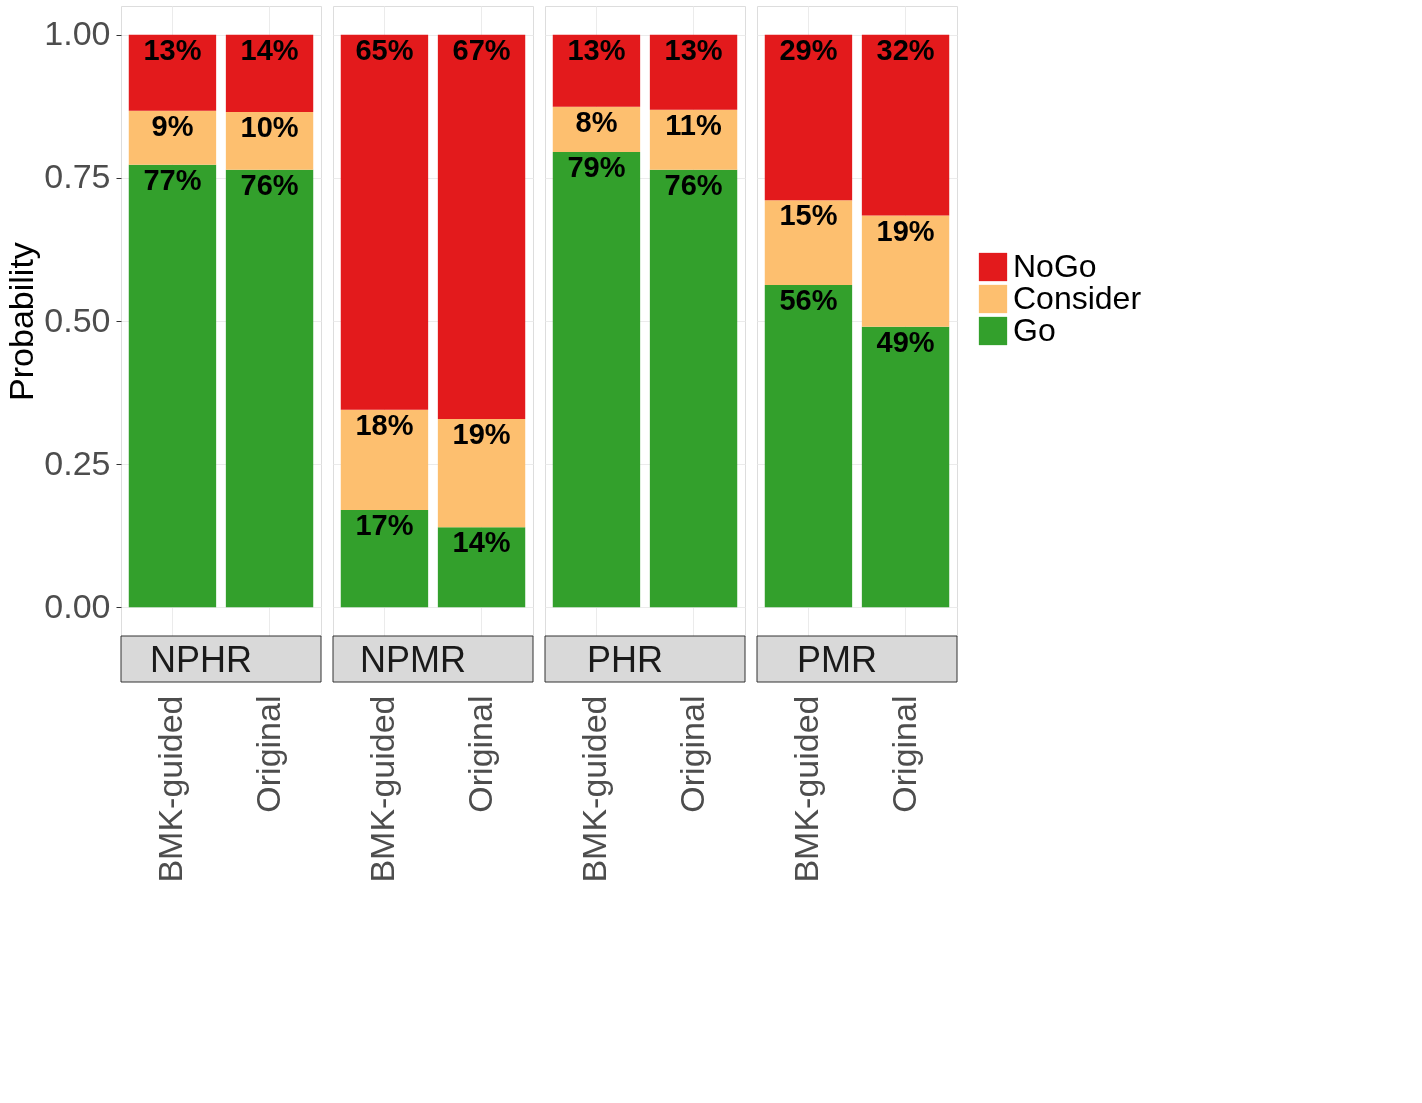 This screenshot has width=1422, height=1103. What do you see at coordinates (384, 525) in the screenshot?
I see `data-label: 17%` at bounding box center [384, 525].